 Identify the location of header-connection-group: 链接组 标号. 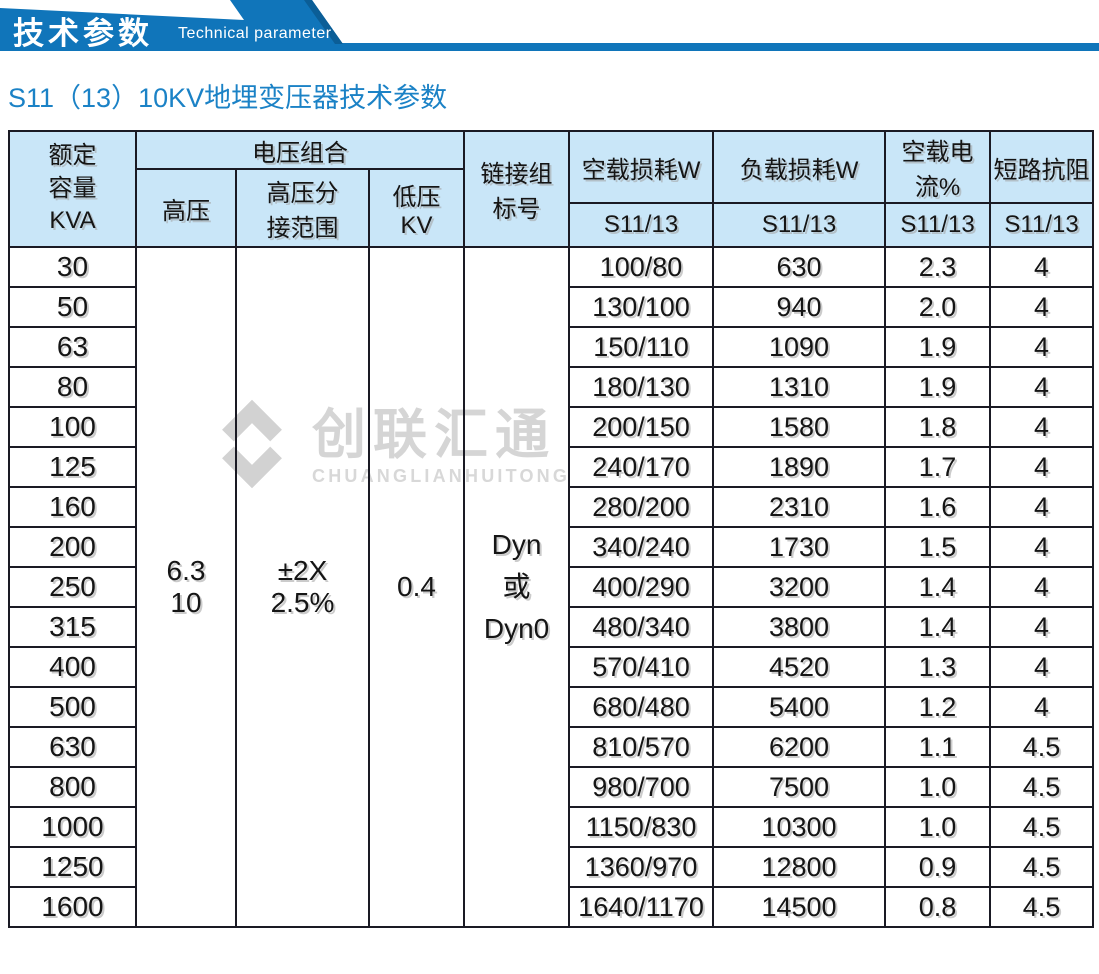
(517, 189).